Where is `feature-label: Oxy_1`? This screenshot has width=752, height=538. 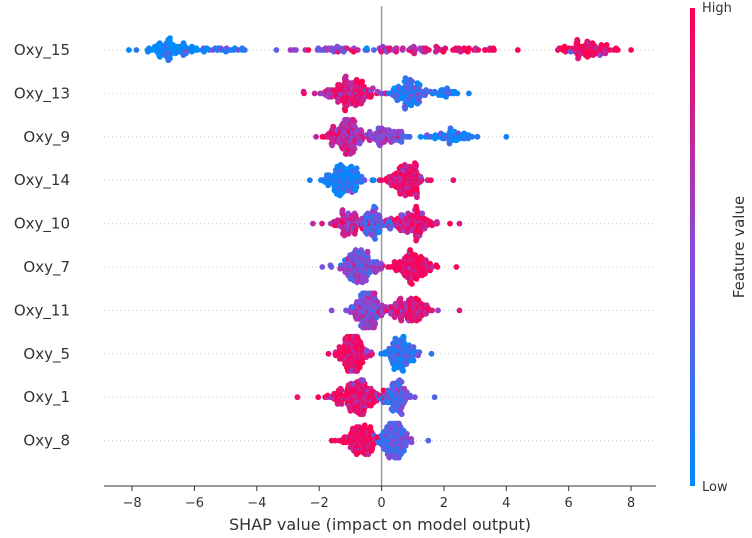 feature-label: Oxy_1 is located at coordinates (46, 397).